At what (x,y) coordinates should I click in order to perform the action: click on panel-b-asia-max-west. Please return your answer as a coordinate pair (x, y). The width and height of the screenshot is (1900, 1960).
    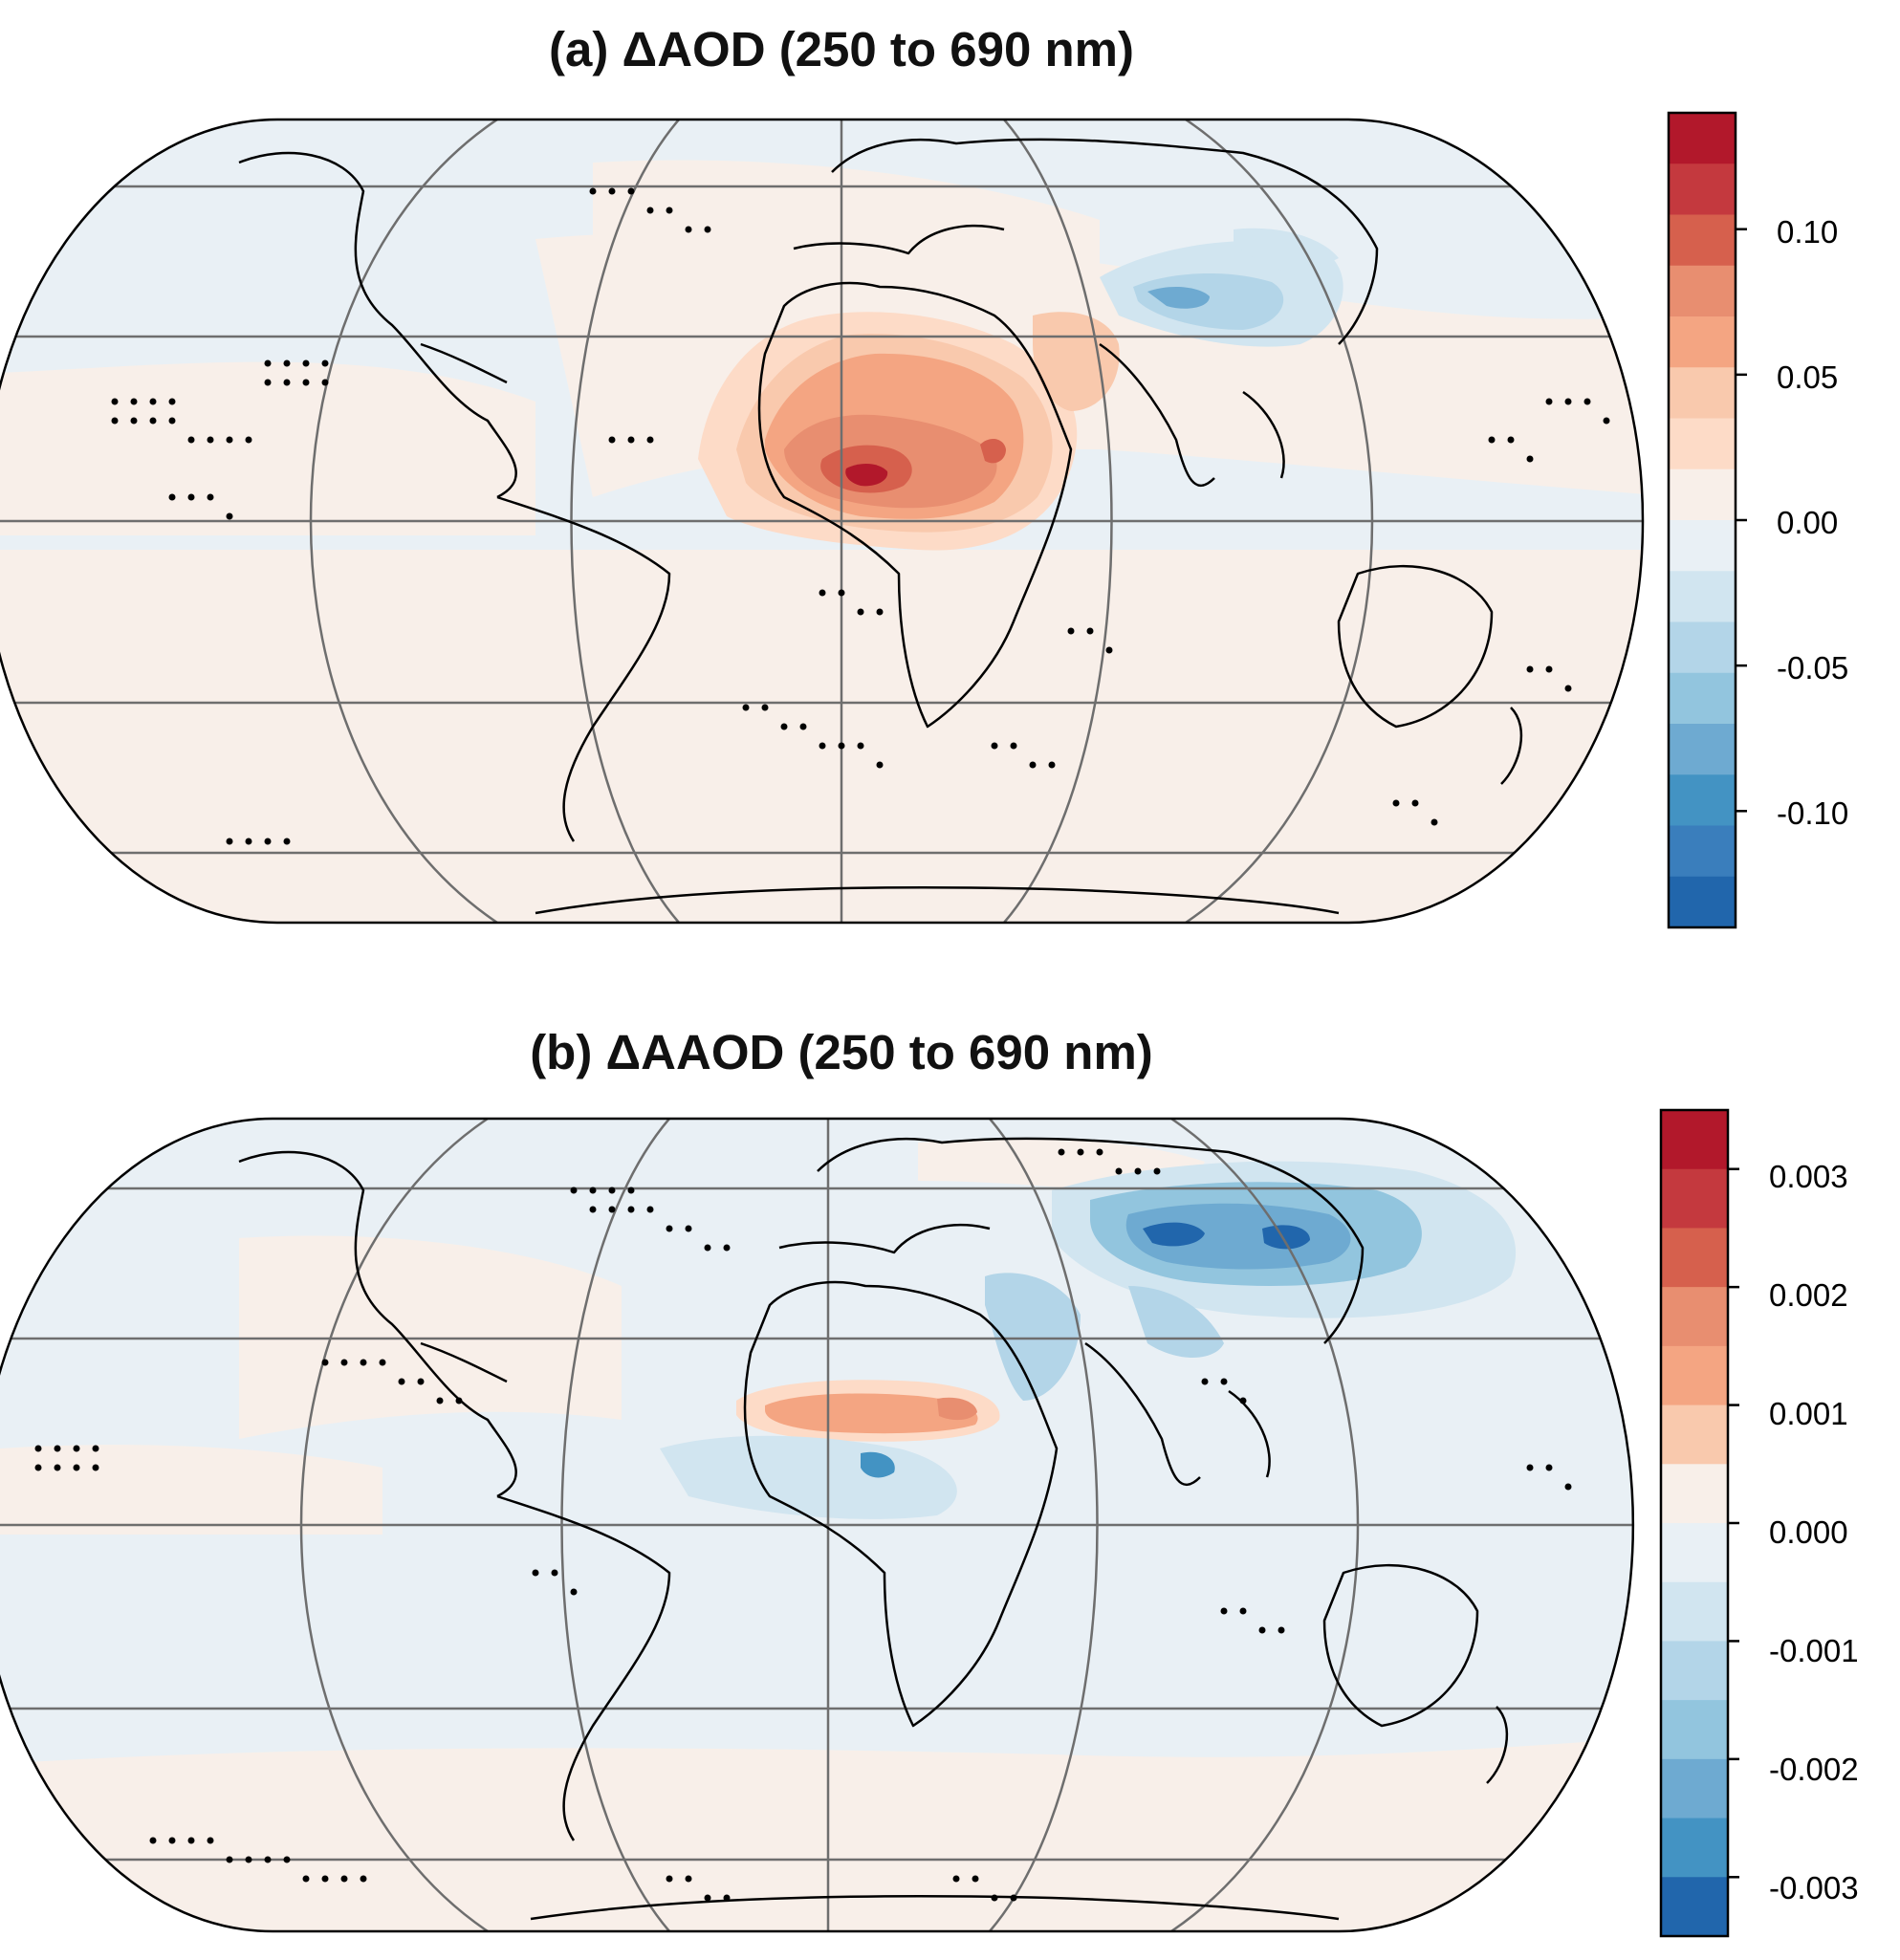
    Looking at the image, I should click on (1174, 1234).